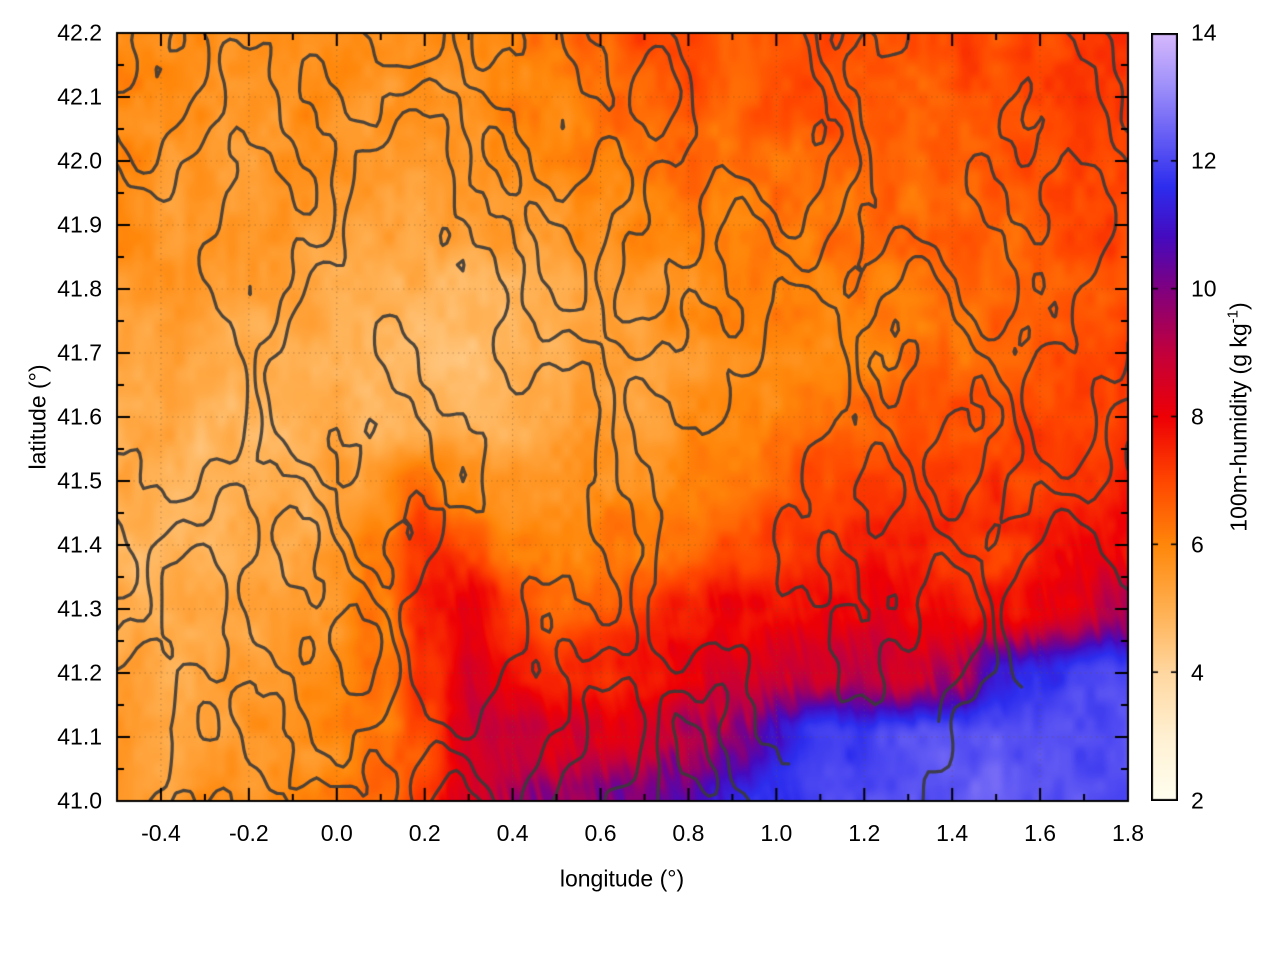 Image resolution: width=1280 pixels, height=960 pixels. I want to click on colorbar-tick-label: 2, so click(1197, 800).